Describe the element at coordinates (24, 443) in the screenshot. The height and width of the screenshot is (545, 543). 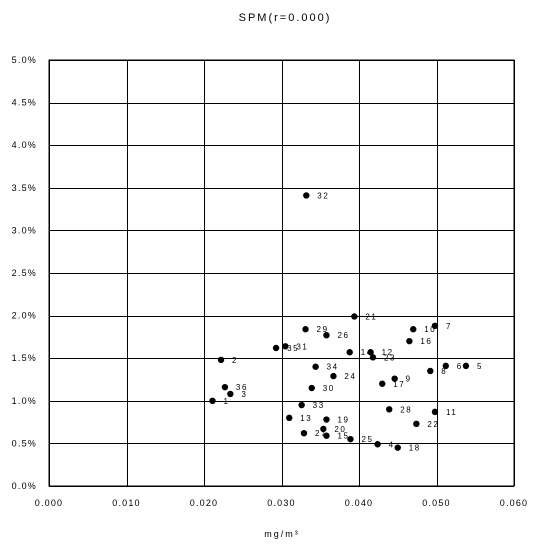
I see `y-tick-label: 0.5%` at that location.